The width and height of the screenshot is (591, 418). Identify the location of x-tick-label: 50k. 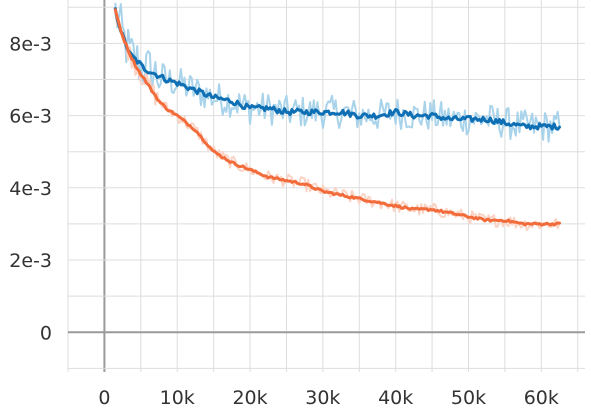
(468, 398).